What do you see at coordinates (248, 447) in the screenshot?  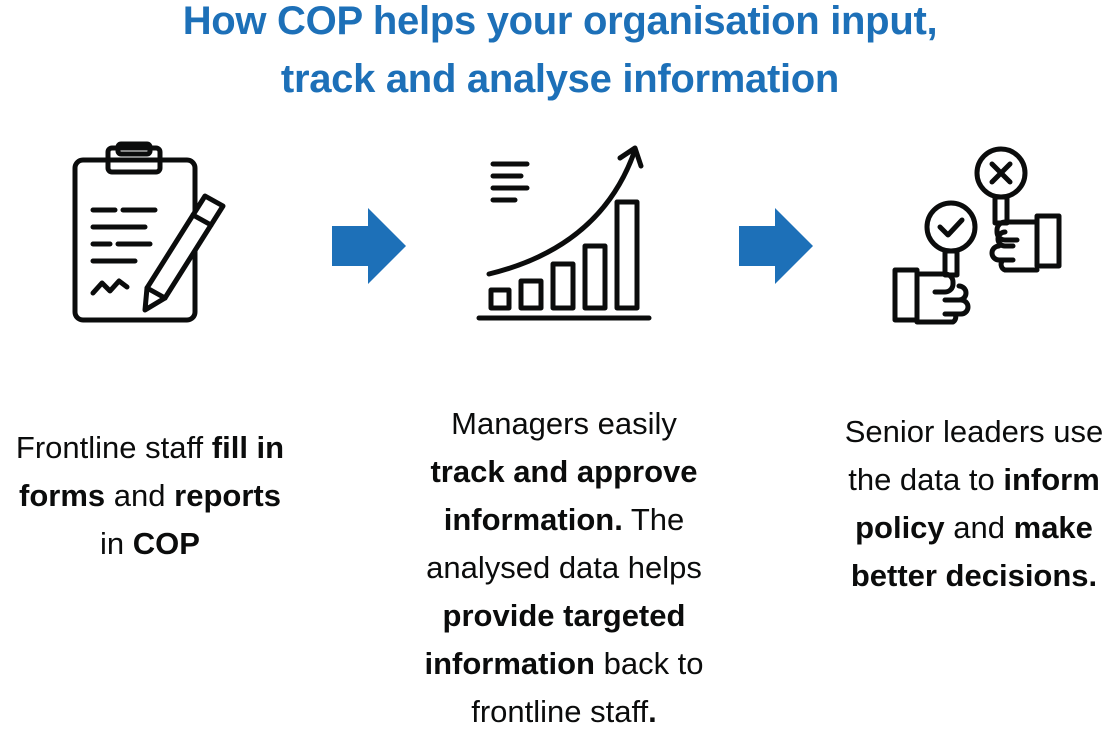 I see `caption-bold-text: fill in` at bounding box center [248, 447].